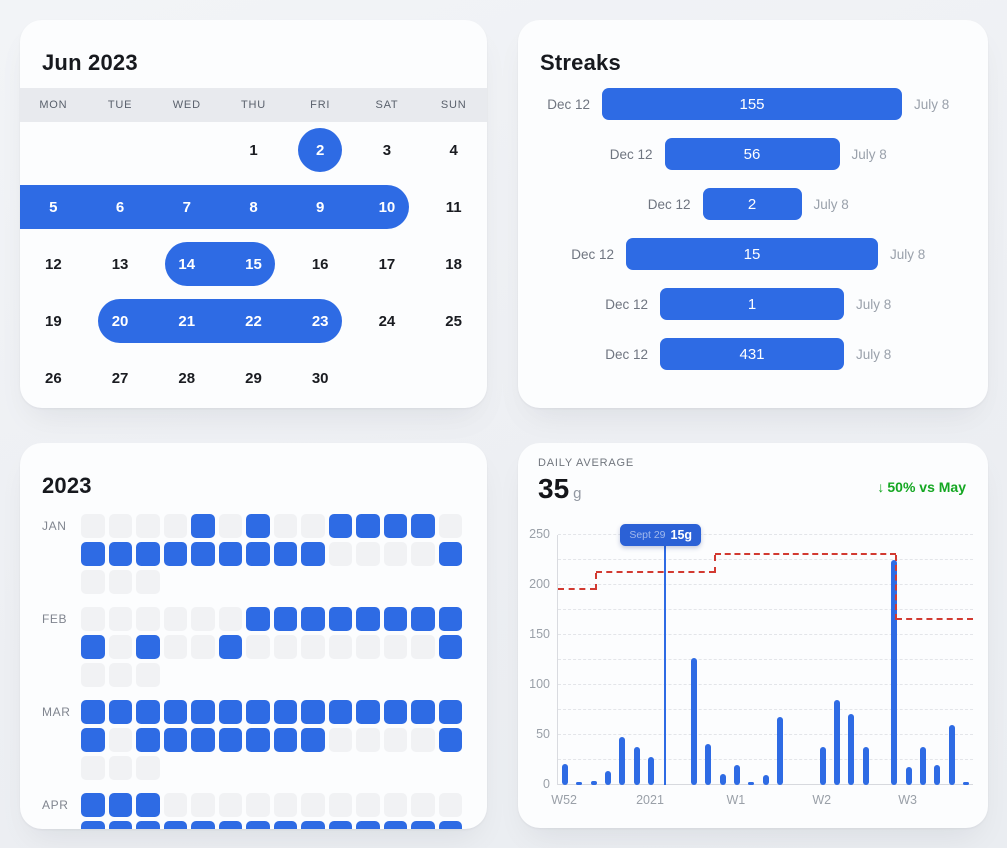 This screenshot has height=848, width=1007. I want to click on calendar-day: 17, so click(387, 264).